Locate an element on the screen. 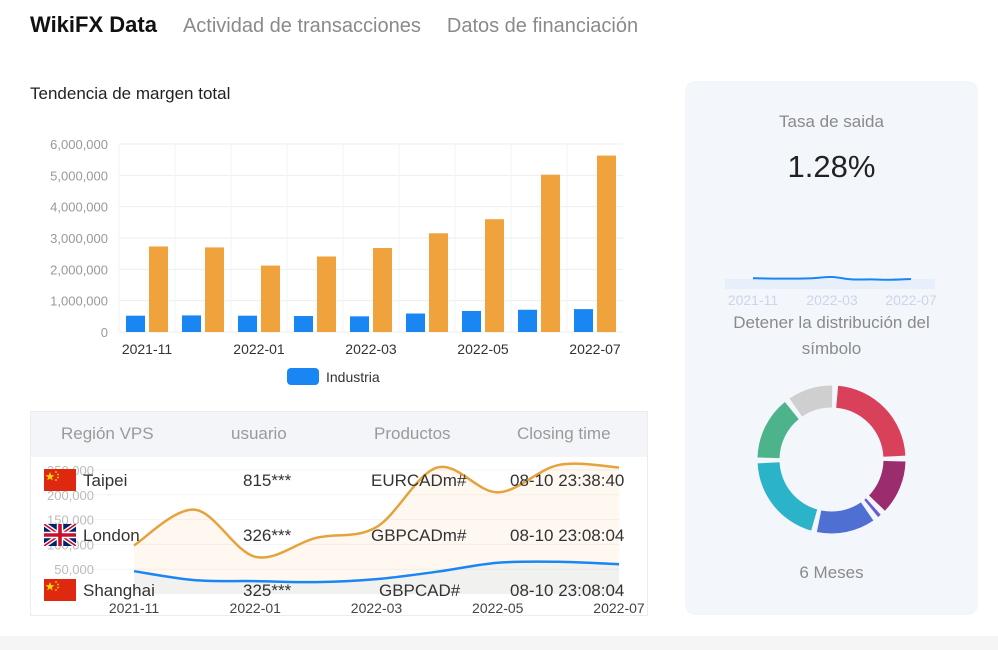 Image resolution: width=998 pixels, height=650 pixels. table-row: Shanghai 325*** GBPCAD# 08-10 23:08:04 is located at coordinates (339, 593).